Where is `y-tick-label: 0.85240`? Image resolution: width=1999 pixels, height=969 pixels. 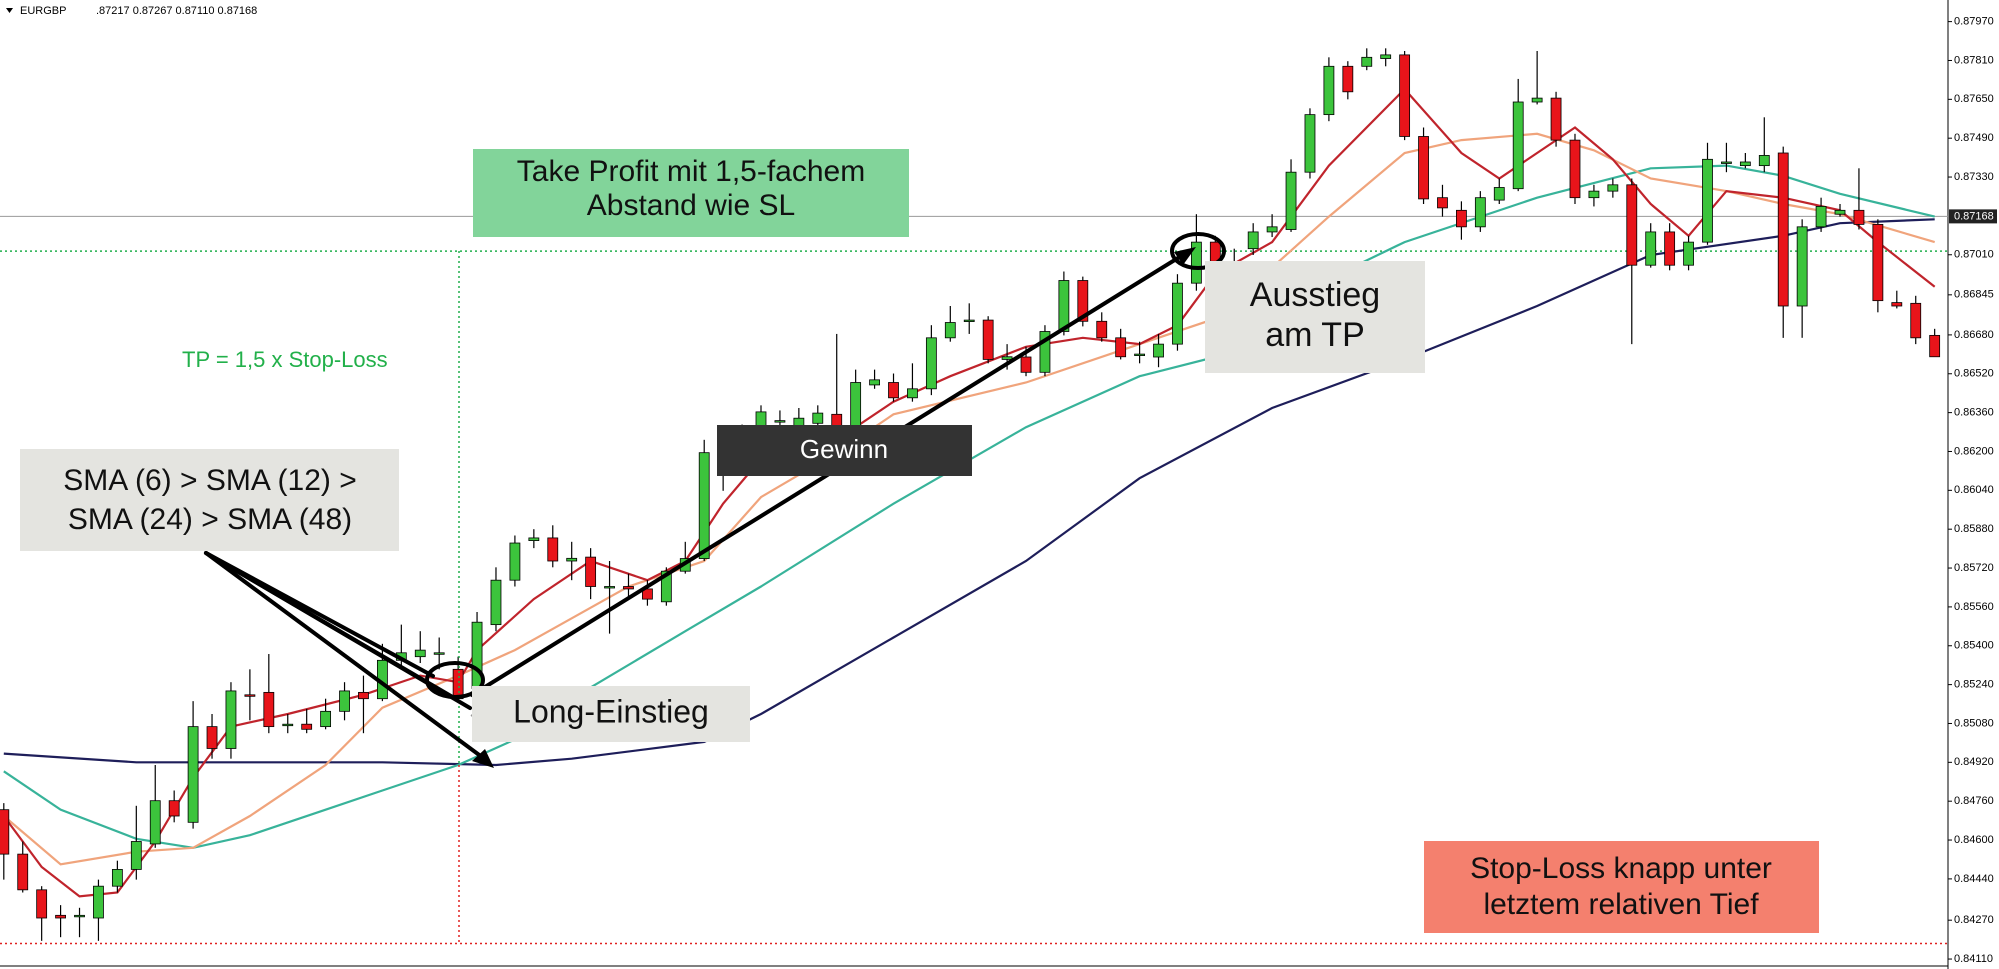 y-tick-label: 0.85240 is located at coordinates (1974, 685).